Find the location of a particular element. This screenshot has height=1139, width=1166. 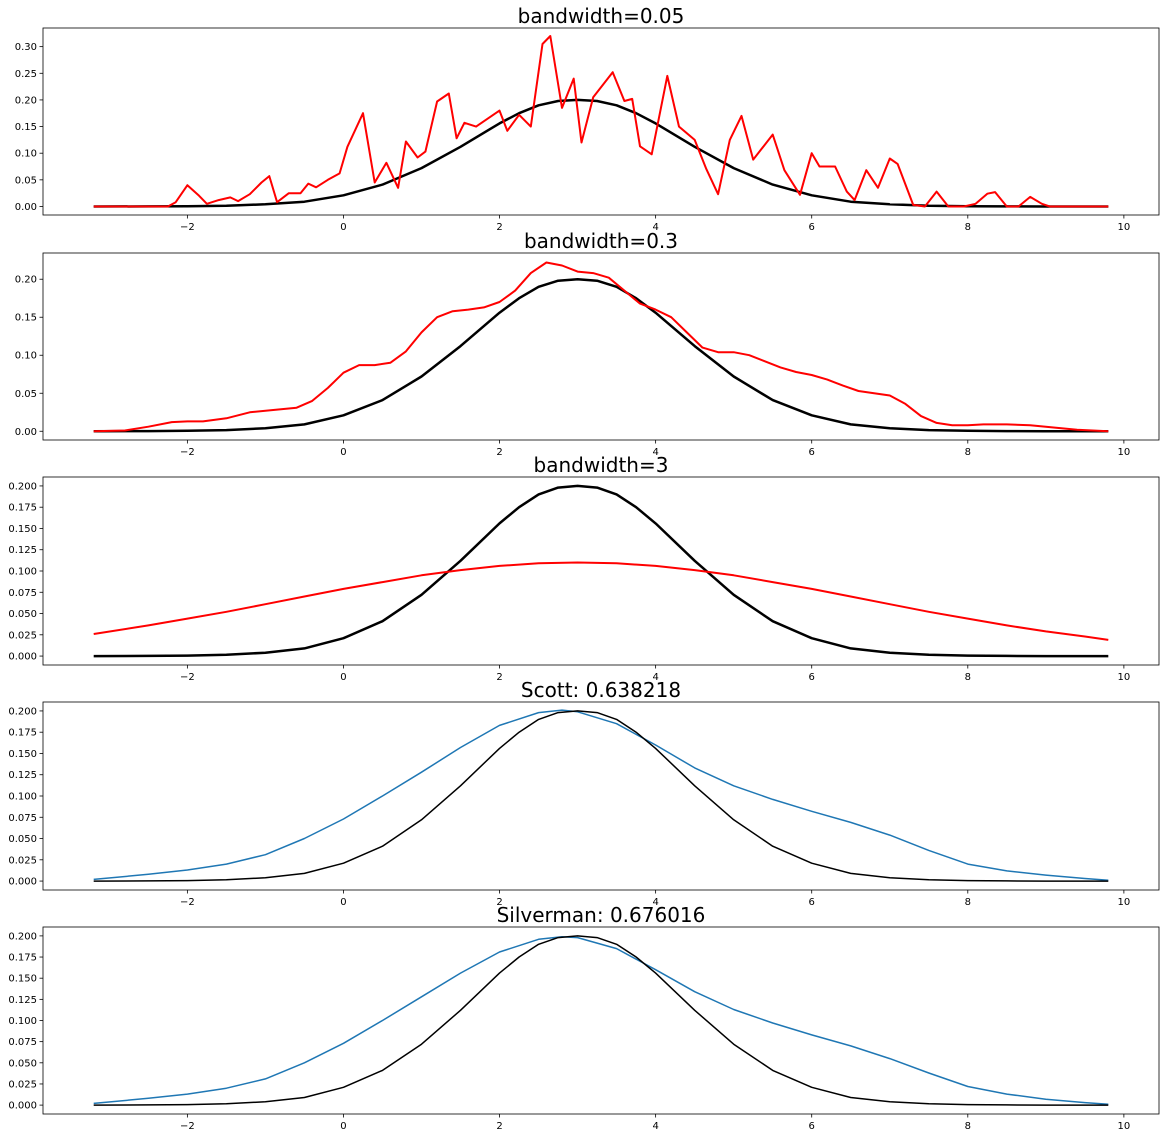

subplot-title: Silverman: 0.676016 is located at coordinates (601, 915).